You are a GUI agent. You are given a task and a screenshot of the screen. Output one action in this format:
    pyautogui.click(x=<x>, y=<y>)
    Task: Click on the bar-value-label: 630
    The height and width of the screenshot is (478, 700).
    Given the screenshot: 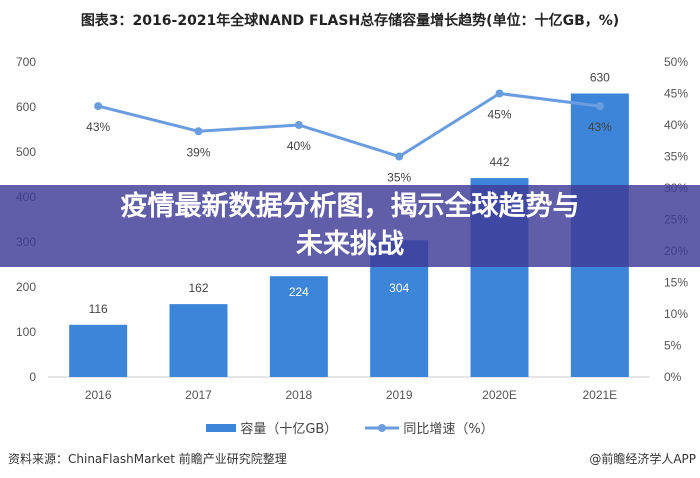 What is the action you would take?
    pyautogui.click(x=600, y=78)
    